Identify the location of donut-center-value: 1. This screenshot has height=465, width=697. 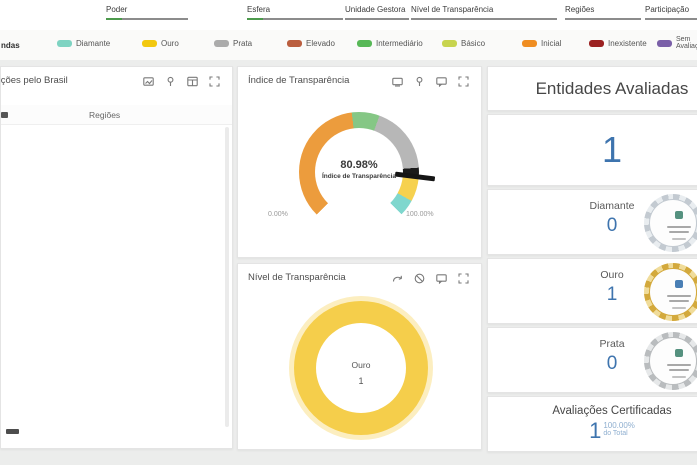
(361, 381).